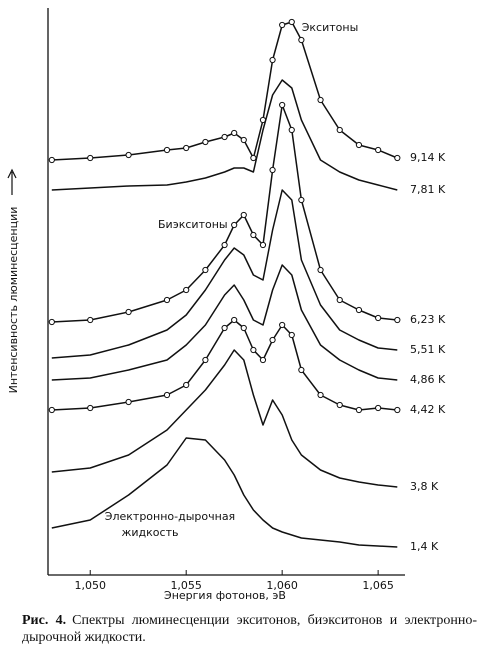 This screenshot has height=662, width=496. I want to click on annotation: Экситоны, so click(330, 27).